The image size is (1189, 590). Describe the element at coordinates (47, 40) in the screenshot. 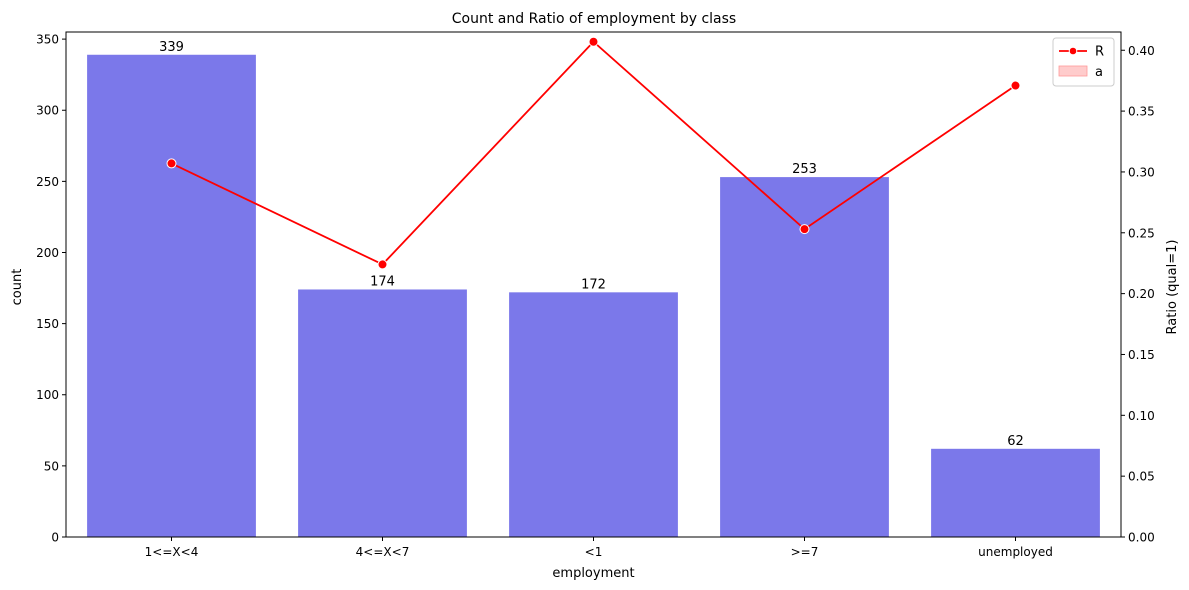

I see `y-tick-label-7: 350` at that location.